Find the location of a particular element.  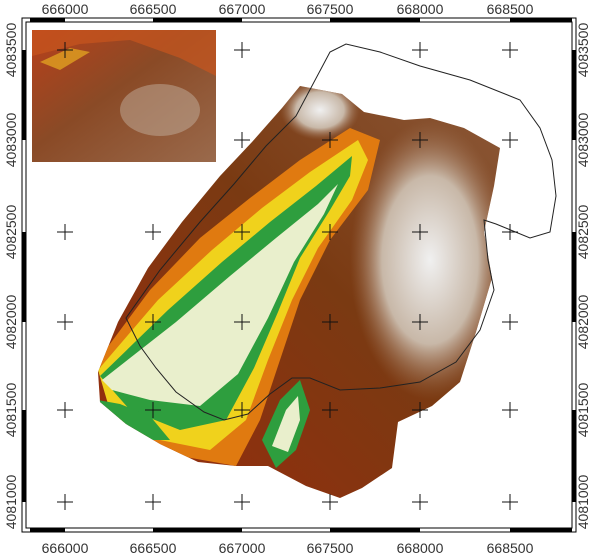

x-tick-label-top: 668500 is located at coordinates (510, 9).